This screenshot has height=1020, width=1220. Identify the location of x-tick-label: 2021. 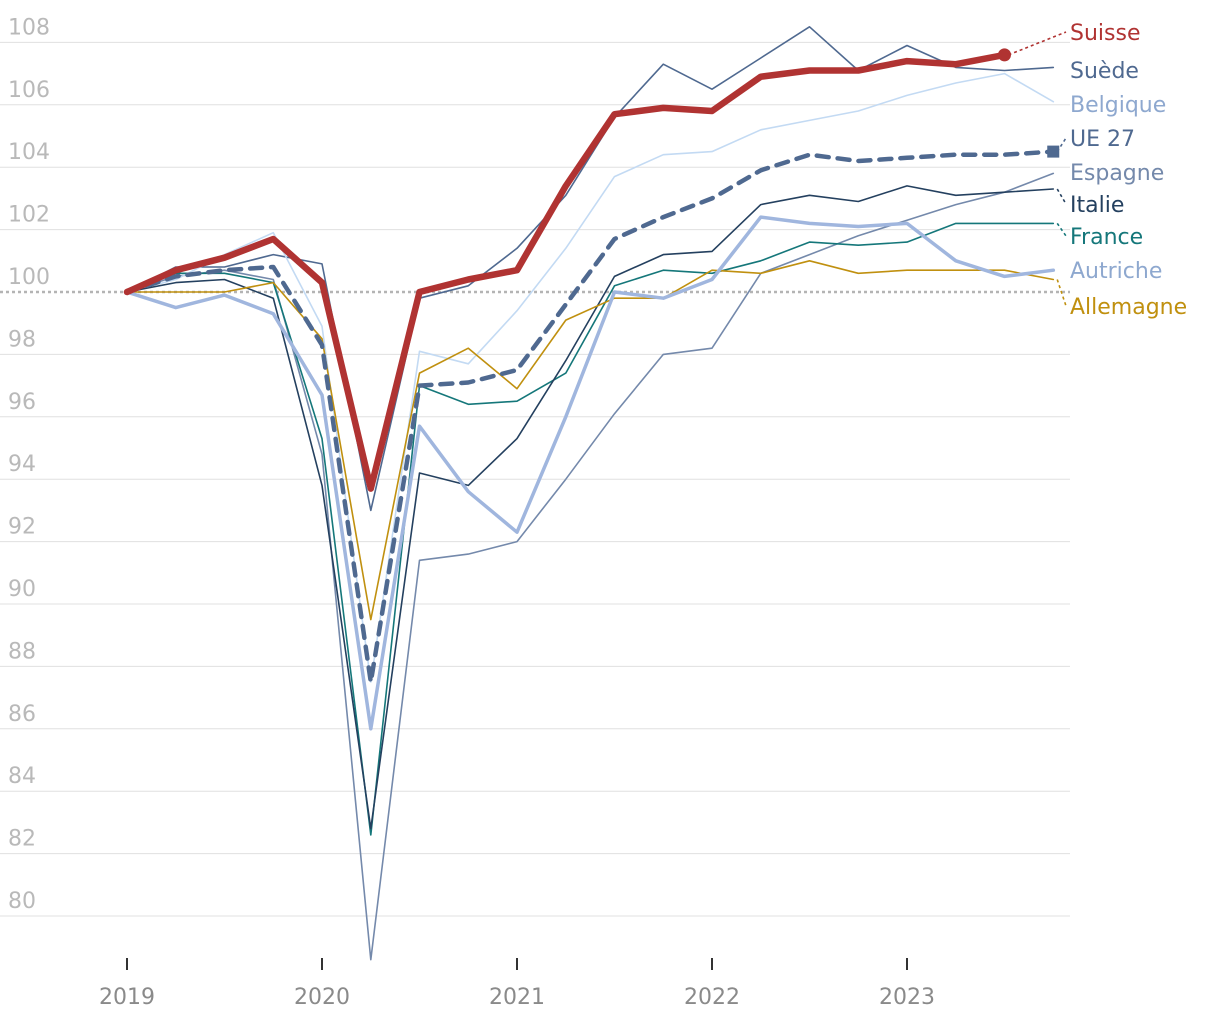
(517, 997).